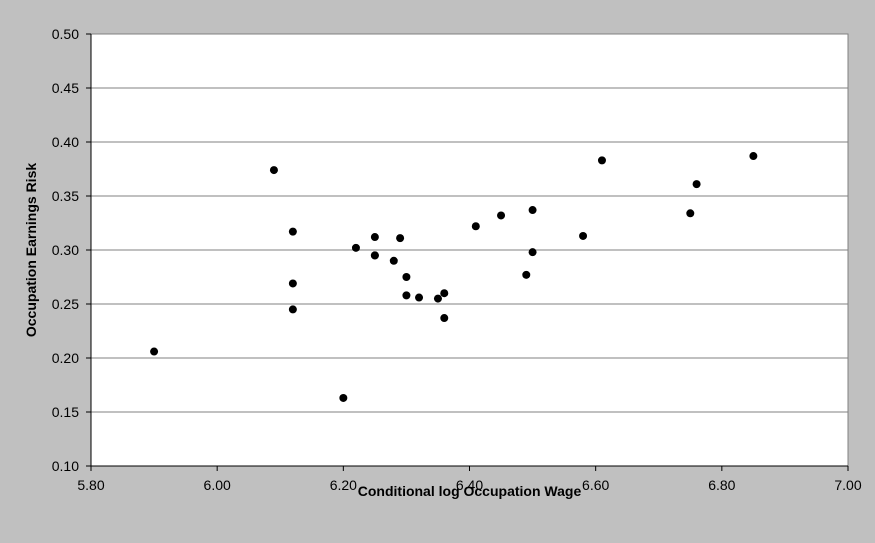 The image size is (875, 543). What do you see at coordinates (595, 485) in the screenshot?
I see `x-tick-label: 6.60` at bounding box center [595, 485].